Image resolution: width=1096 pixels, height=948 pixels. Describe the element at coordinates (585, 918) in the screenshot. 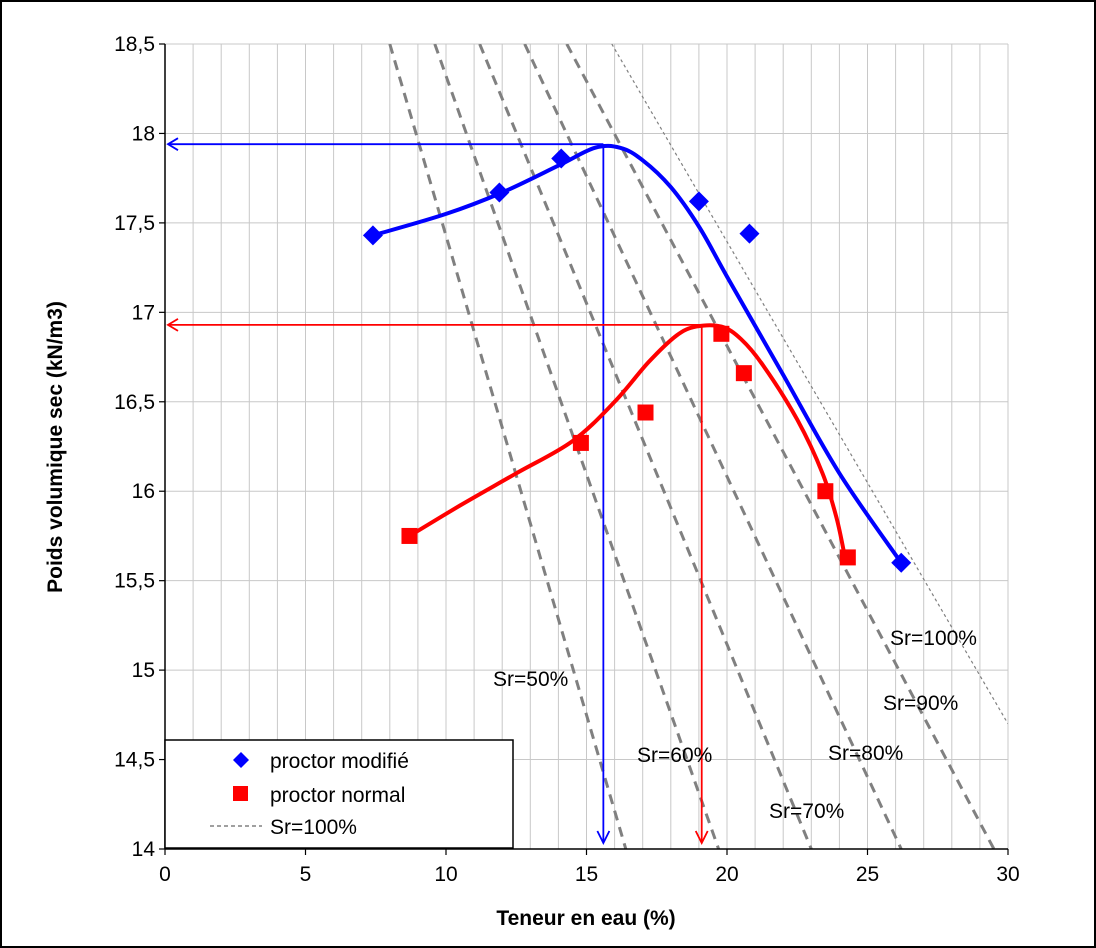

I see `x-axis-title: Teneur en eau (%)` at that location.